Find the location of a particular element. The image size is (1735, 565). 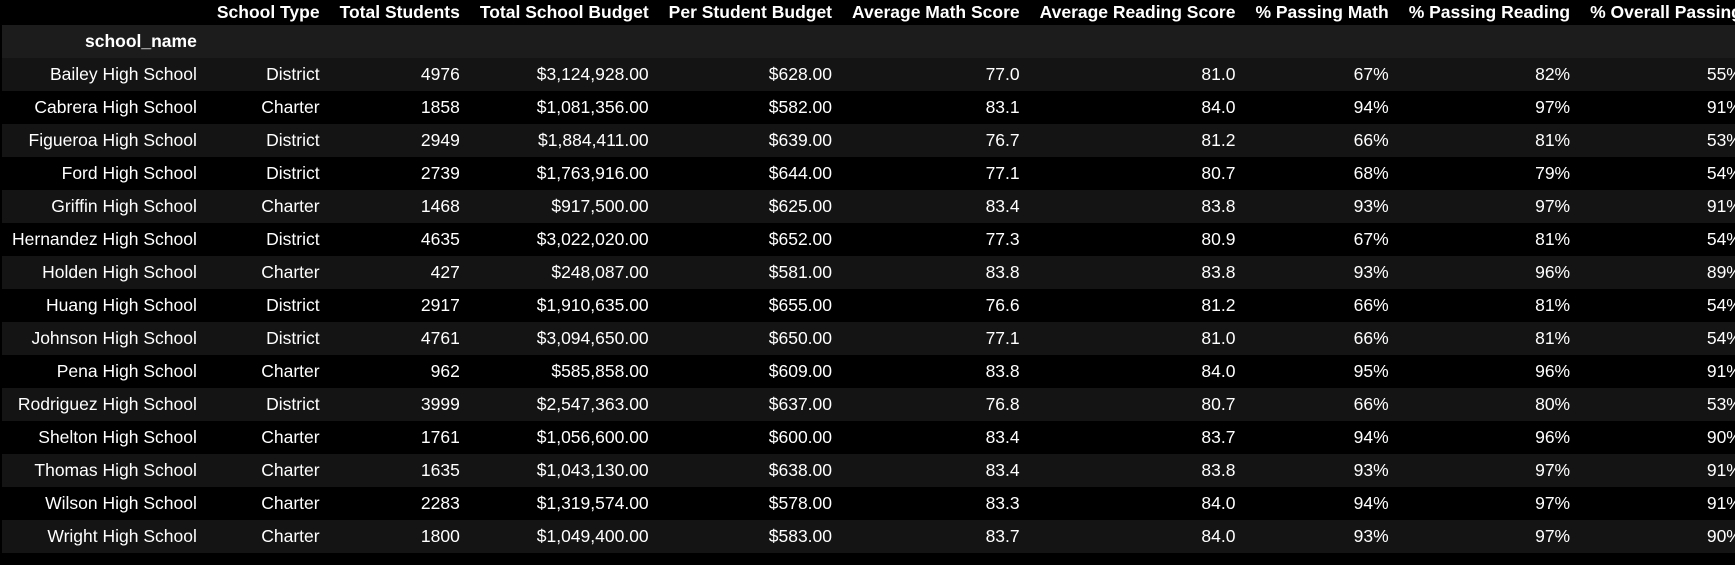

cell-total-school-budget: $1,043,130.00 is located at coordinates (592, 470).